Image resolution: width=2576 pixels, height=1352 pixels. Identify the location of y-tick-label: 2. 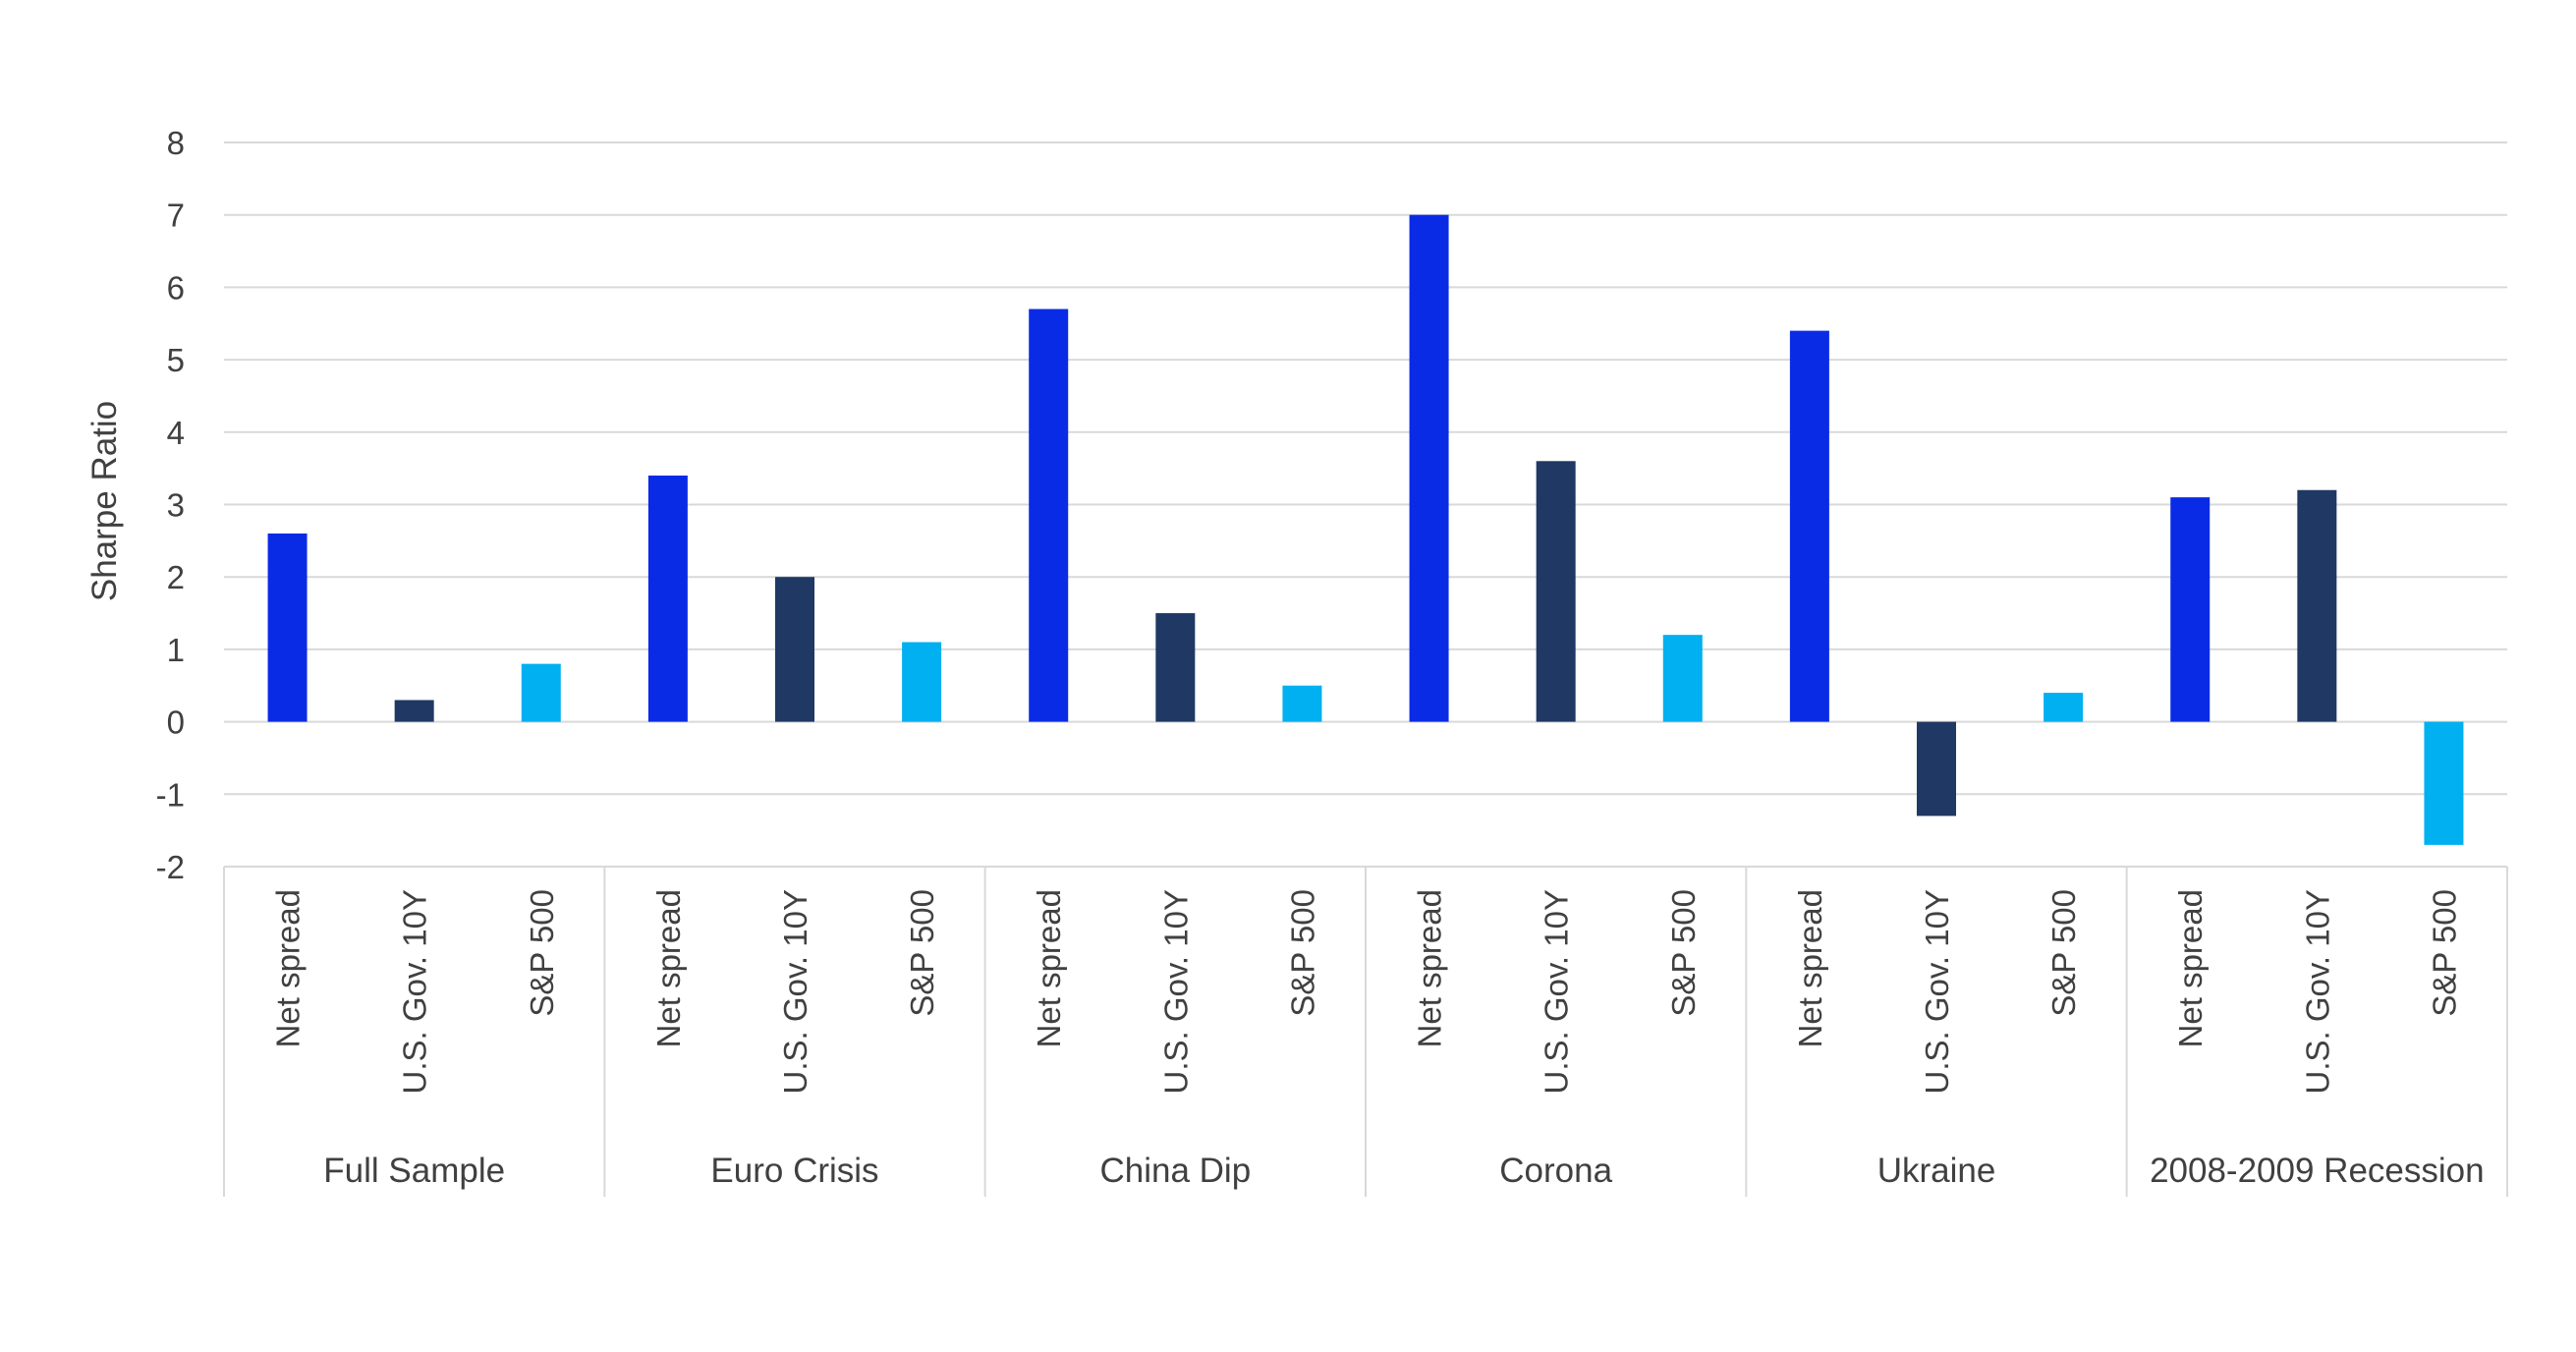
(176, 577).